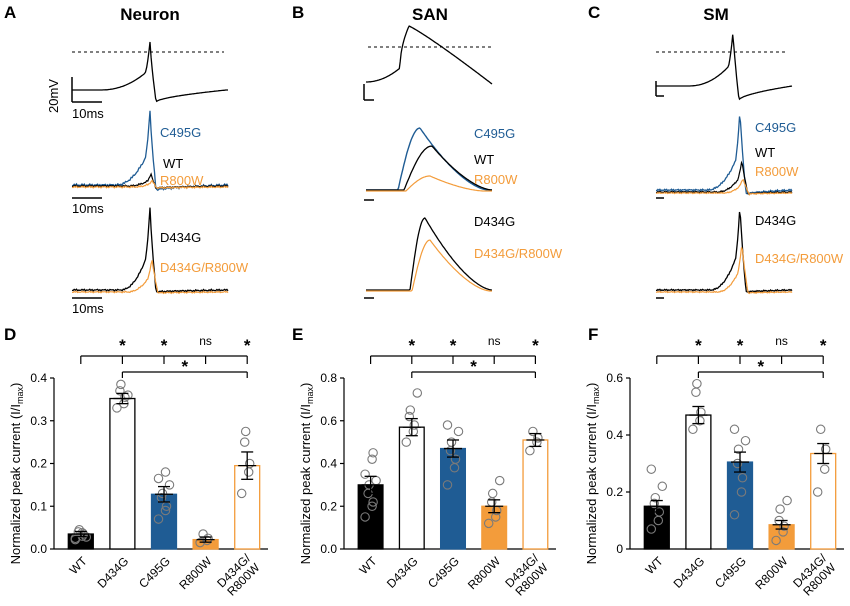 The image size is (850, 606). Describe the element at coordinates (781, 341) in the screenshot. I see `sig-ns: ns` at that location.